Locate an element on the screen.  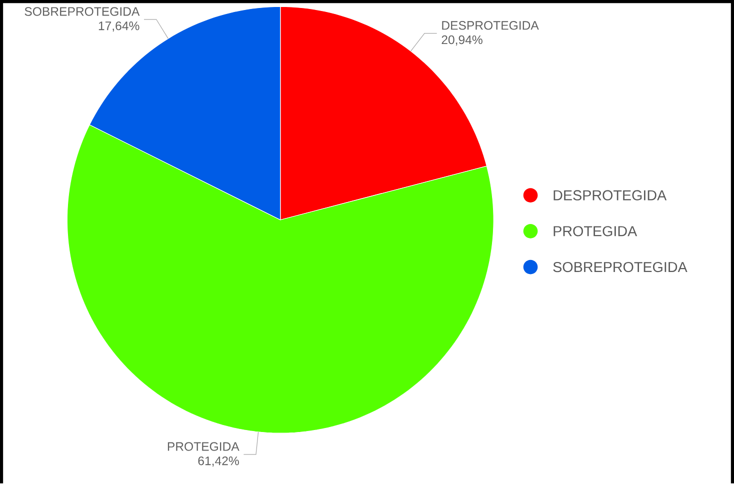
slice-label: SOBREPROTEGIDA is located at coordinates (82, 11).